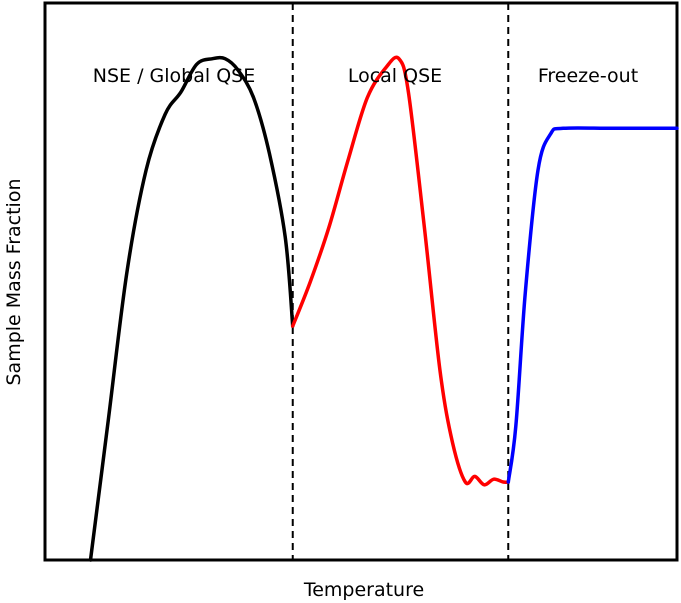  I want to click on region-label-nse: NSE / Global QSE, so click(174, 76).